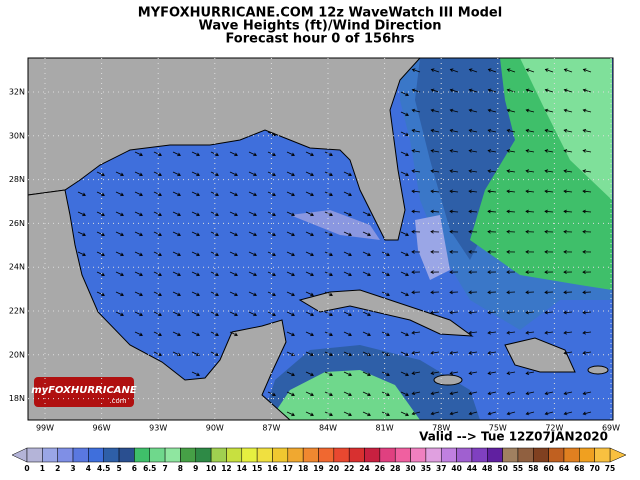  I want to click on subtitle: Wave Heights (ft)/Wind Direction, so click(319, 26).